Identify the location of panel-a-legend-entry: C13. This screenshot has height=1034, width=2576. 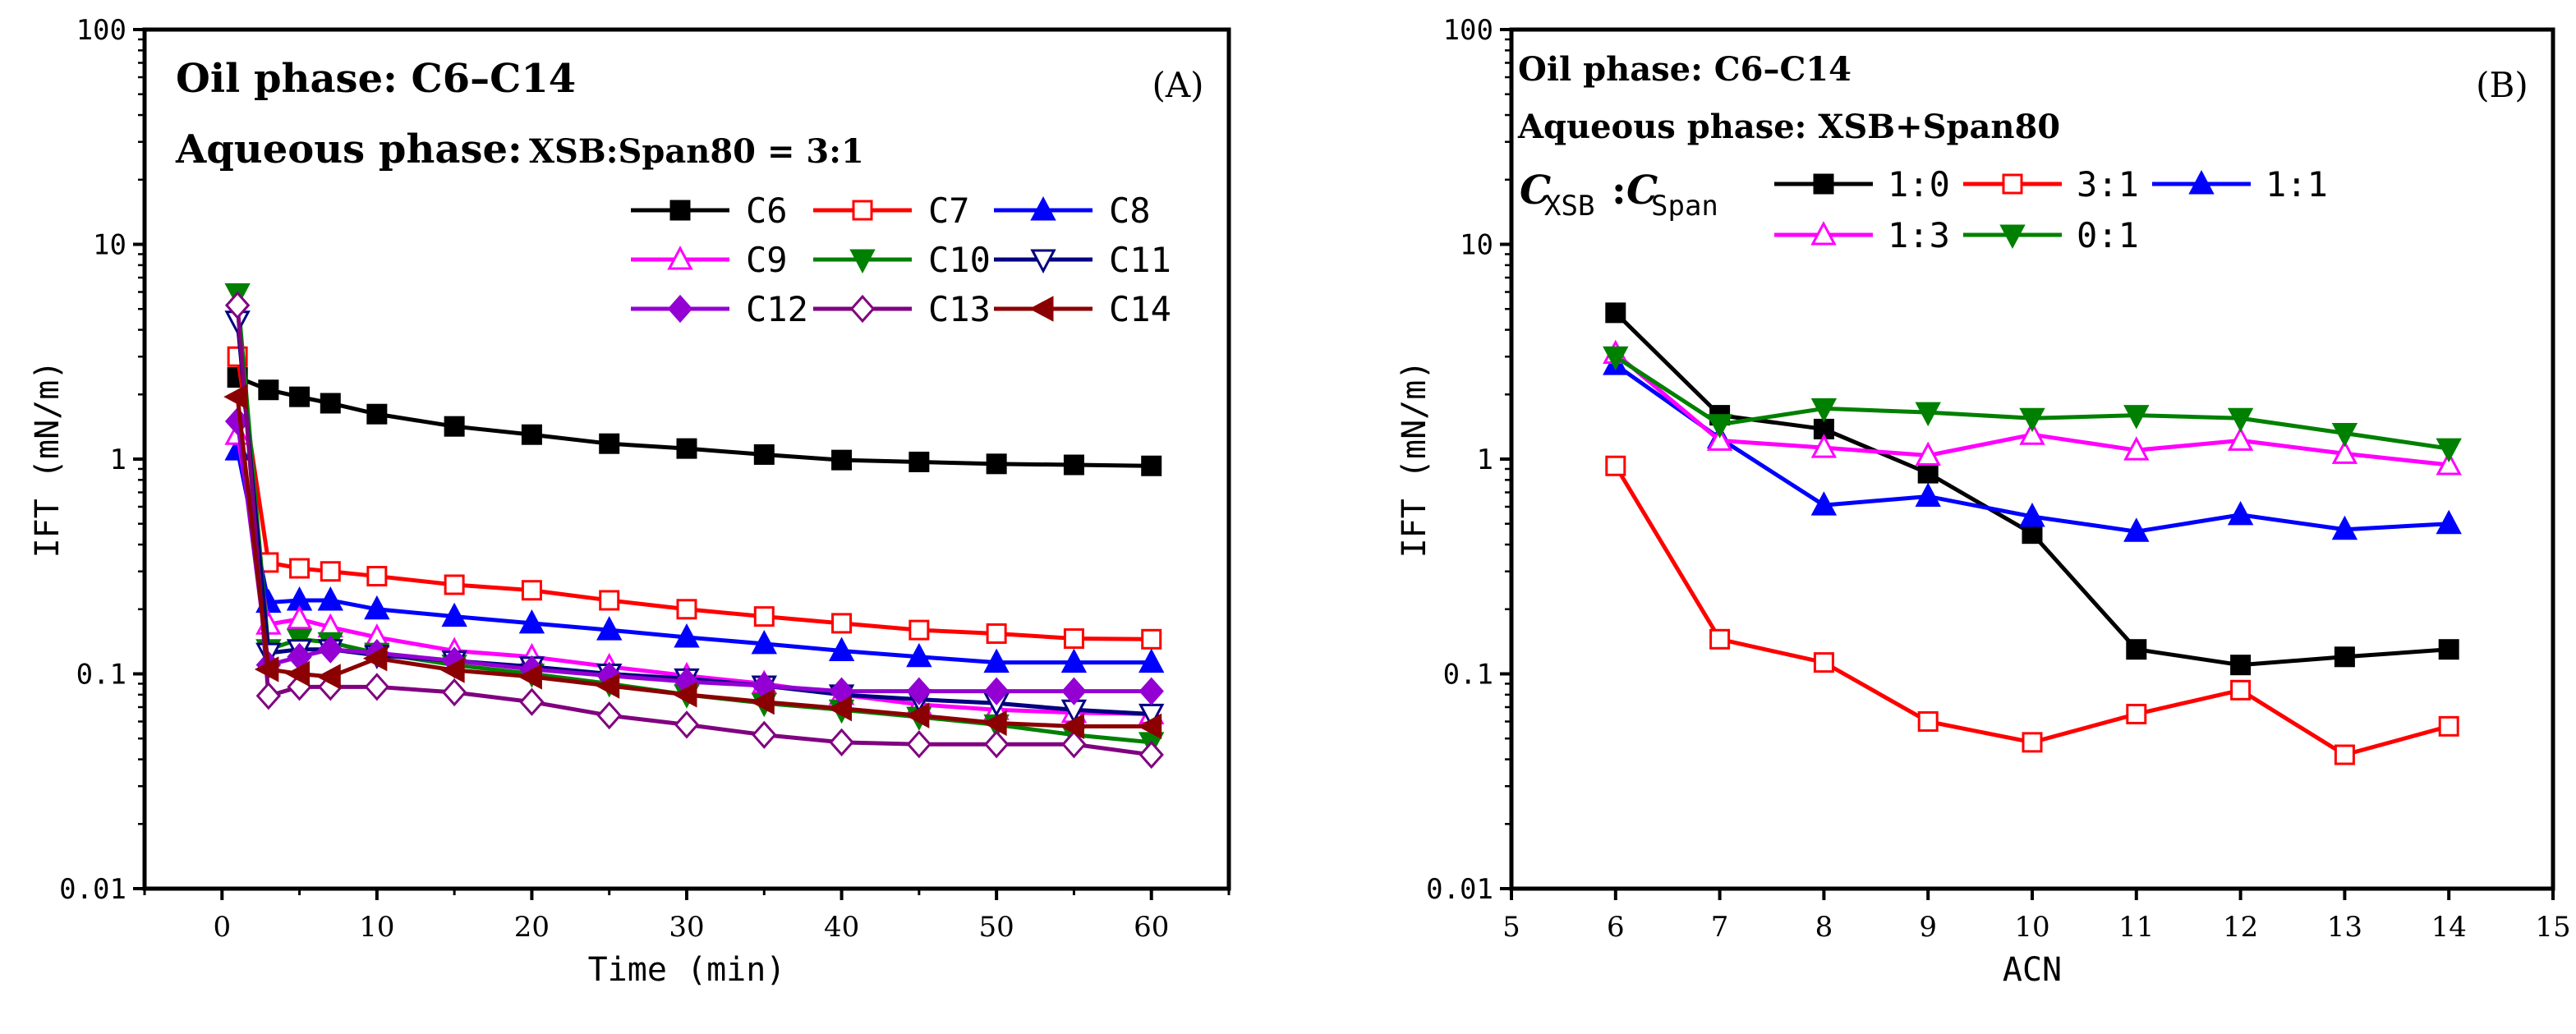
(902, 309).